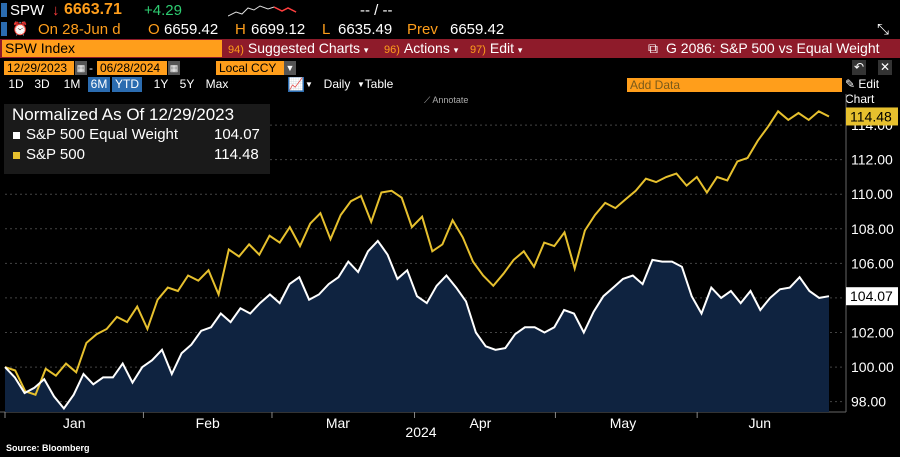  What do you see at coordinates (759, 423) in the screenshot?
I see `x-tick-label: Jun` at bounding box center [759, 423].